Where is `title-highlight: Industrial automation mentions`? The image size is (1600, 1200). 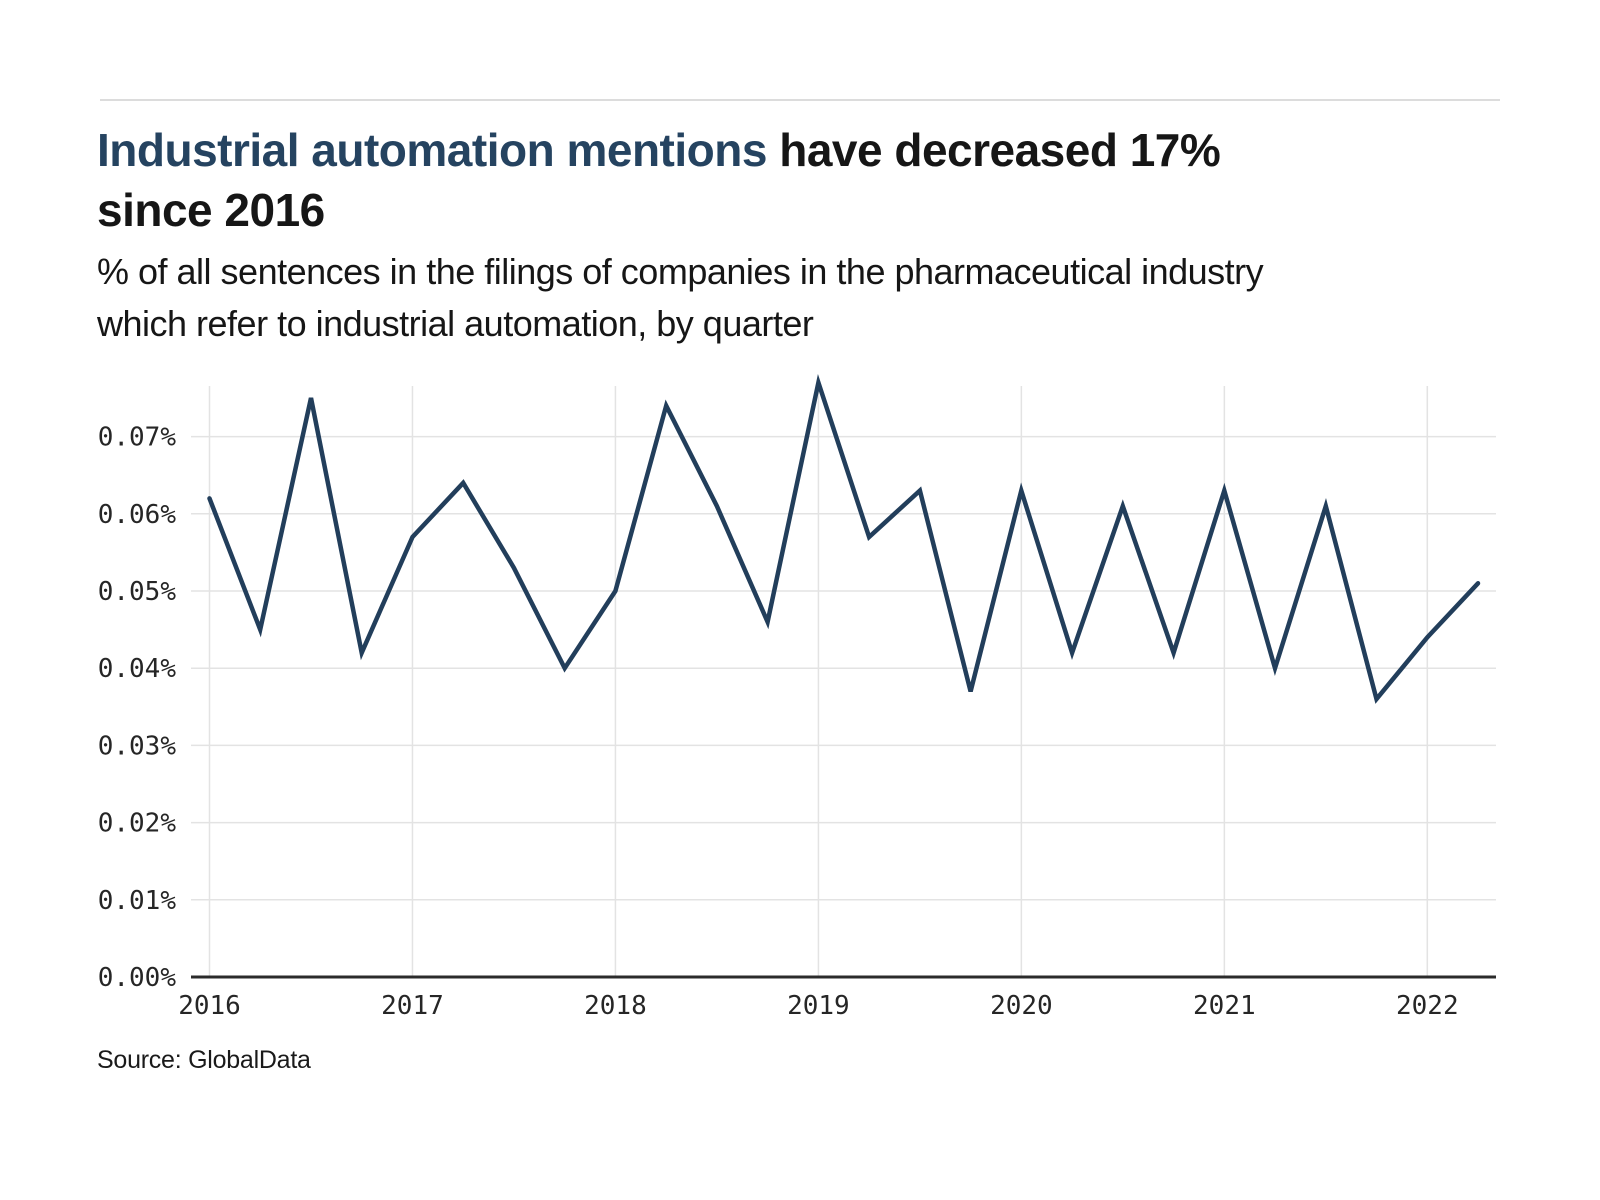 title-highlight: Industrial automation mentions is located at coordinates (432, 150).